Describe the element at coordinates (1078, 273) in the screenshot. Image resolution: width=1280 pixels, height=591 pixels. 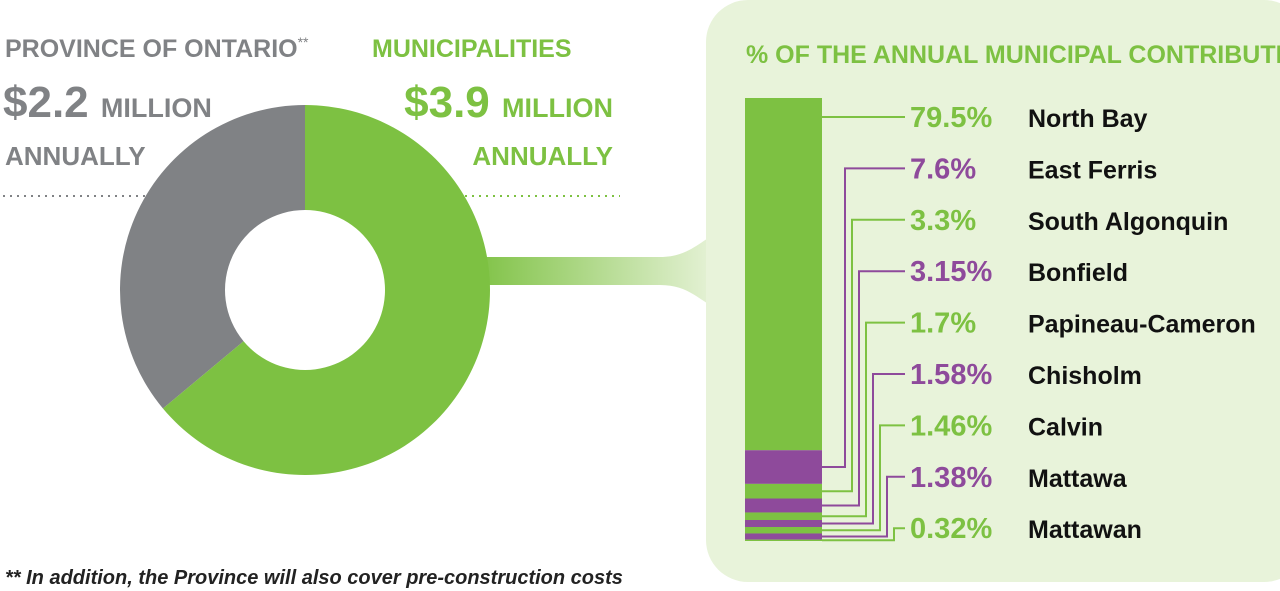
I see `category-label: Bonfield` at that location.